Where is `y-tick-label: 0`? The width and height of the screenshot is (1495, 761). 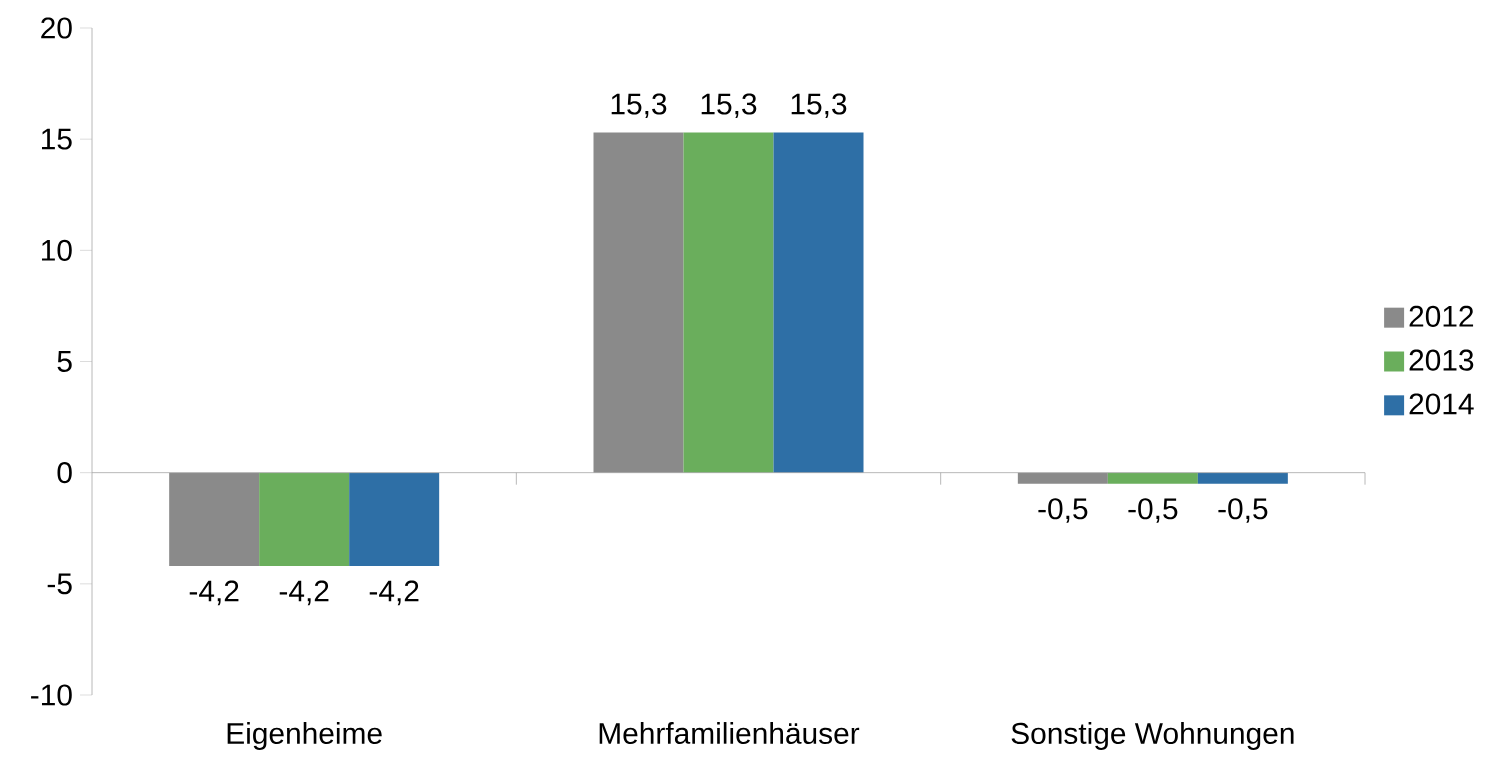 y-tick-label: 0 is located at coordinates (64, 473).